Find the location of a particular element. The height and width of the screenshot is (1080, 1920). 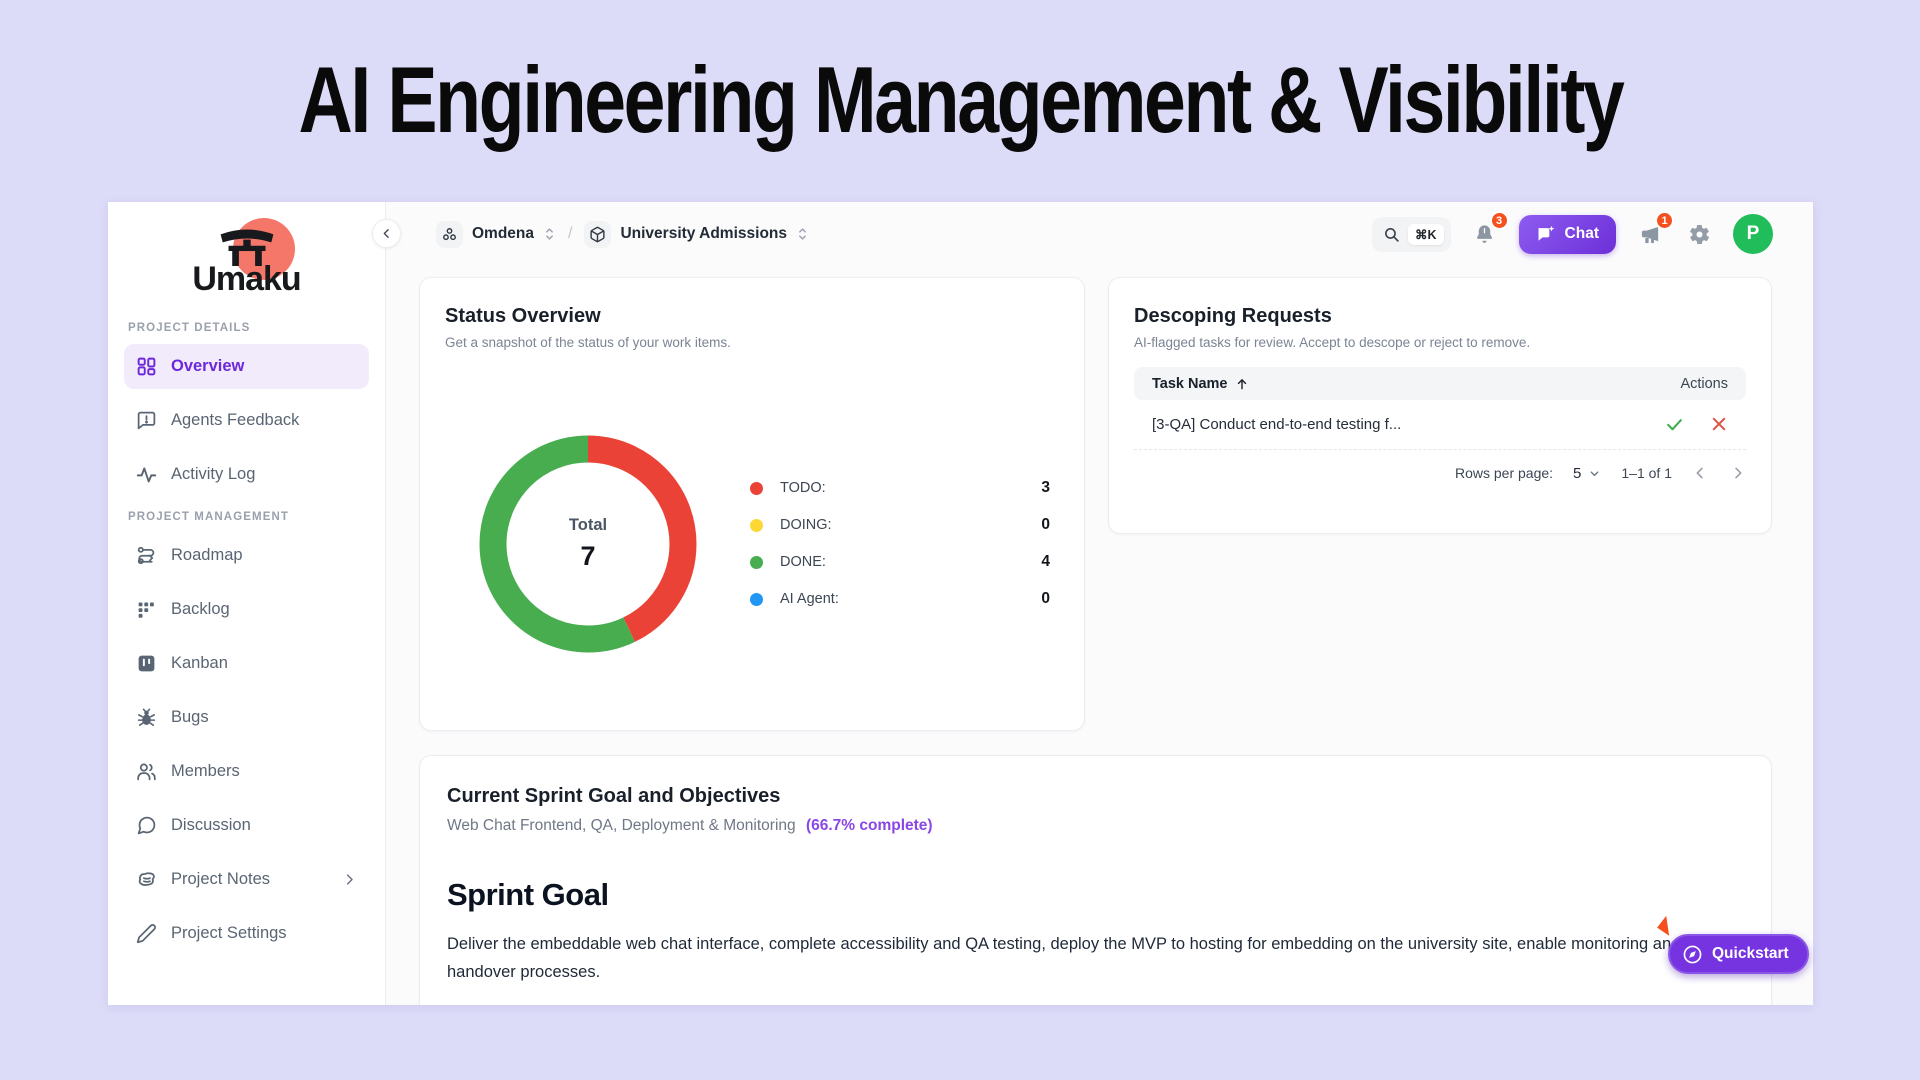

org-icon is located at coordinates (449, 234).